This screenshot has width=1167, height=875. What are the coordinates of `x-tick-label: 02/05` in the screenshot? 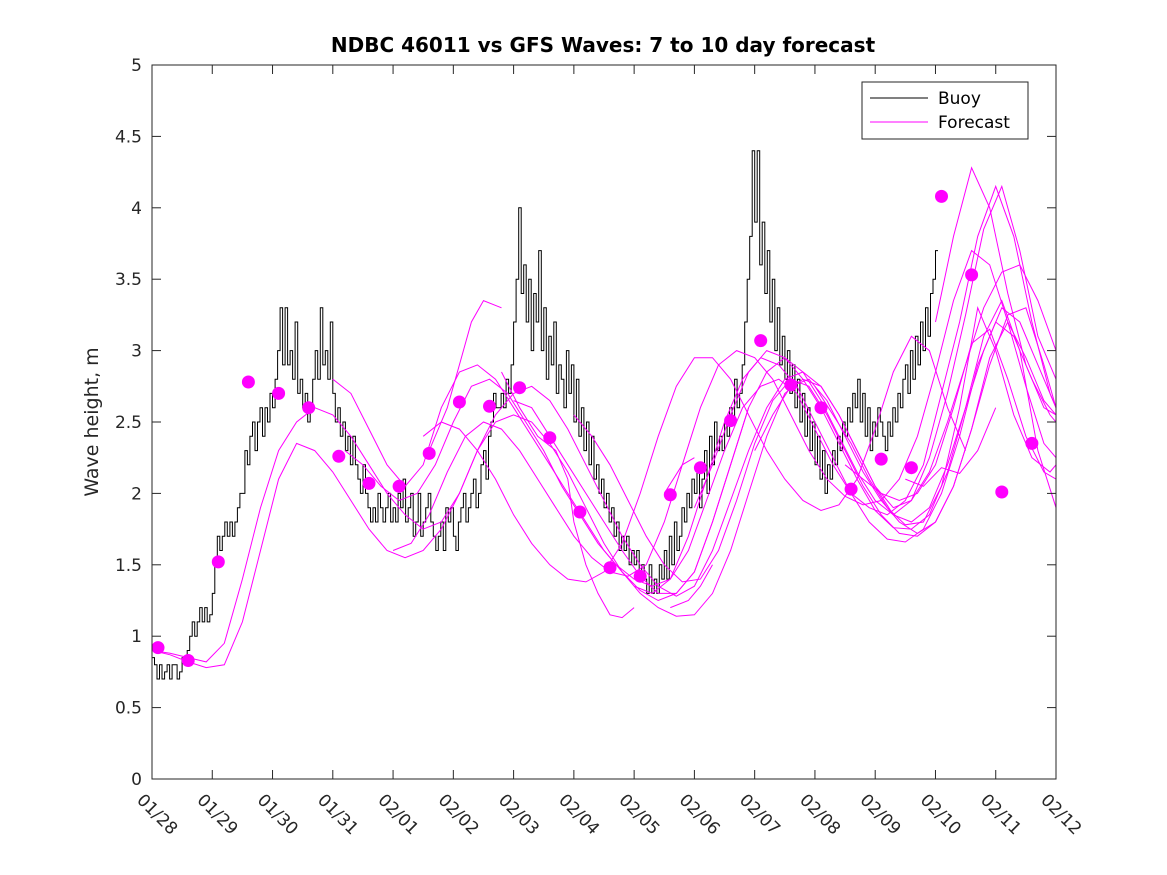 It's located at (639, 814).